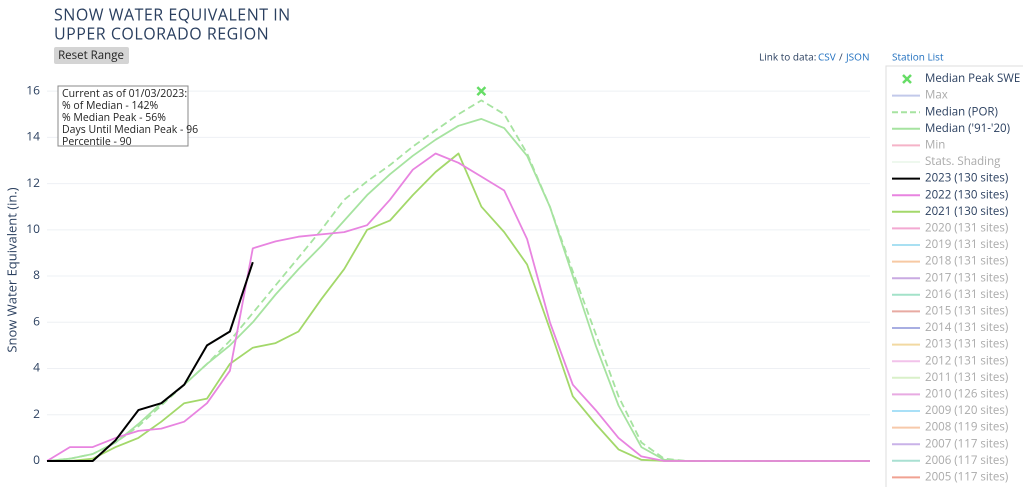 The height and width of the screenshot is (492, 1023). I want to click on legend-item: 2017 (131 sites), so click(950, 277).